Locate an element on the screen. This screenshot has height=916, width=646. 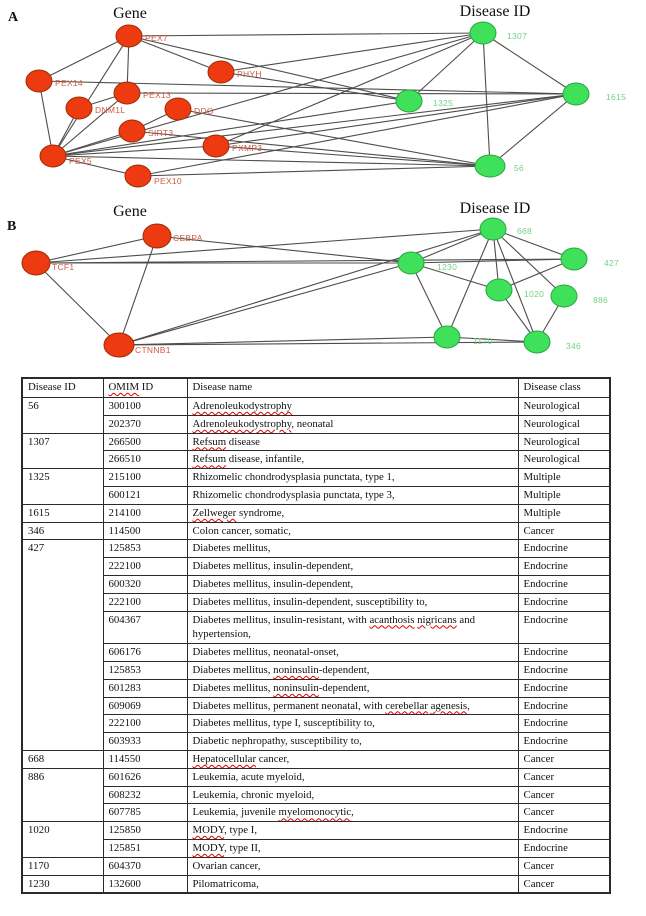
gene-label-PEX13: PEX13 is located at coordinates (157, 95).